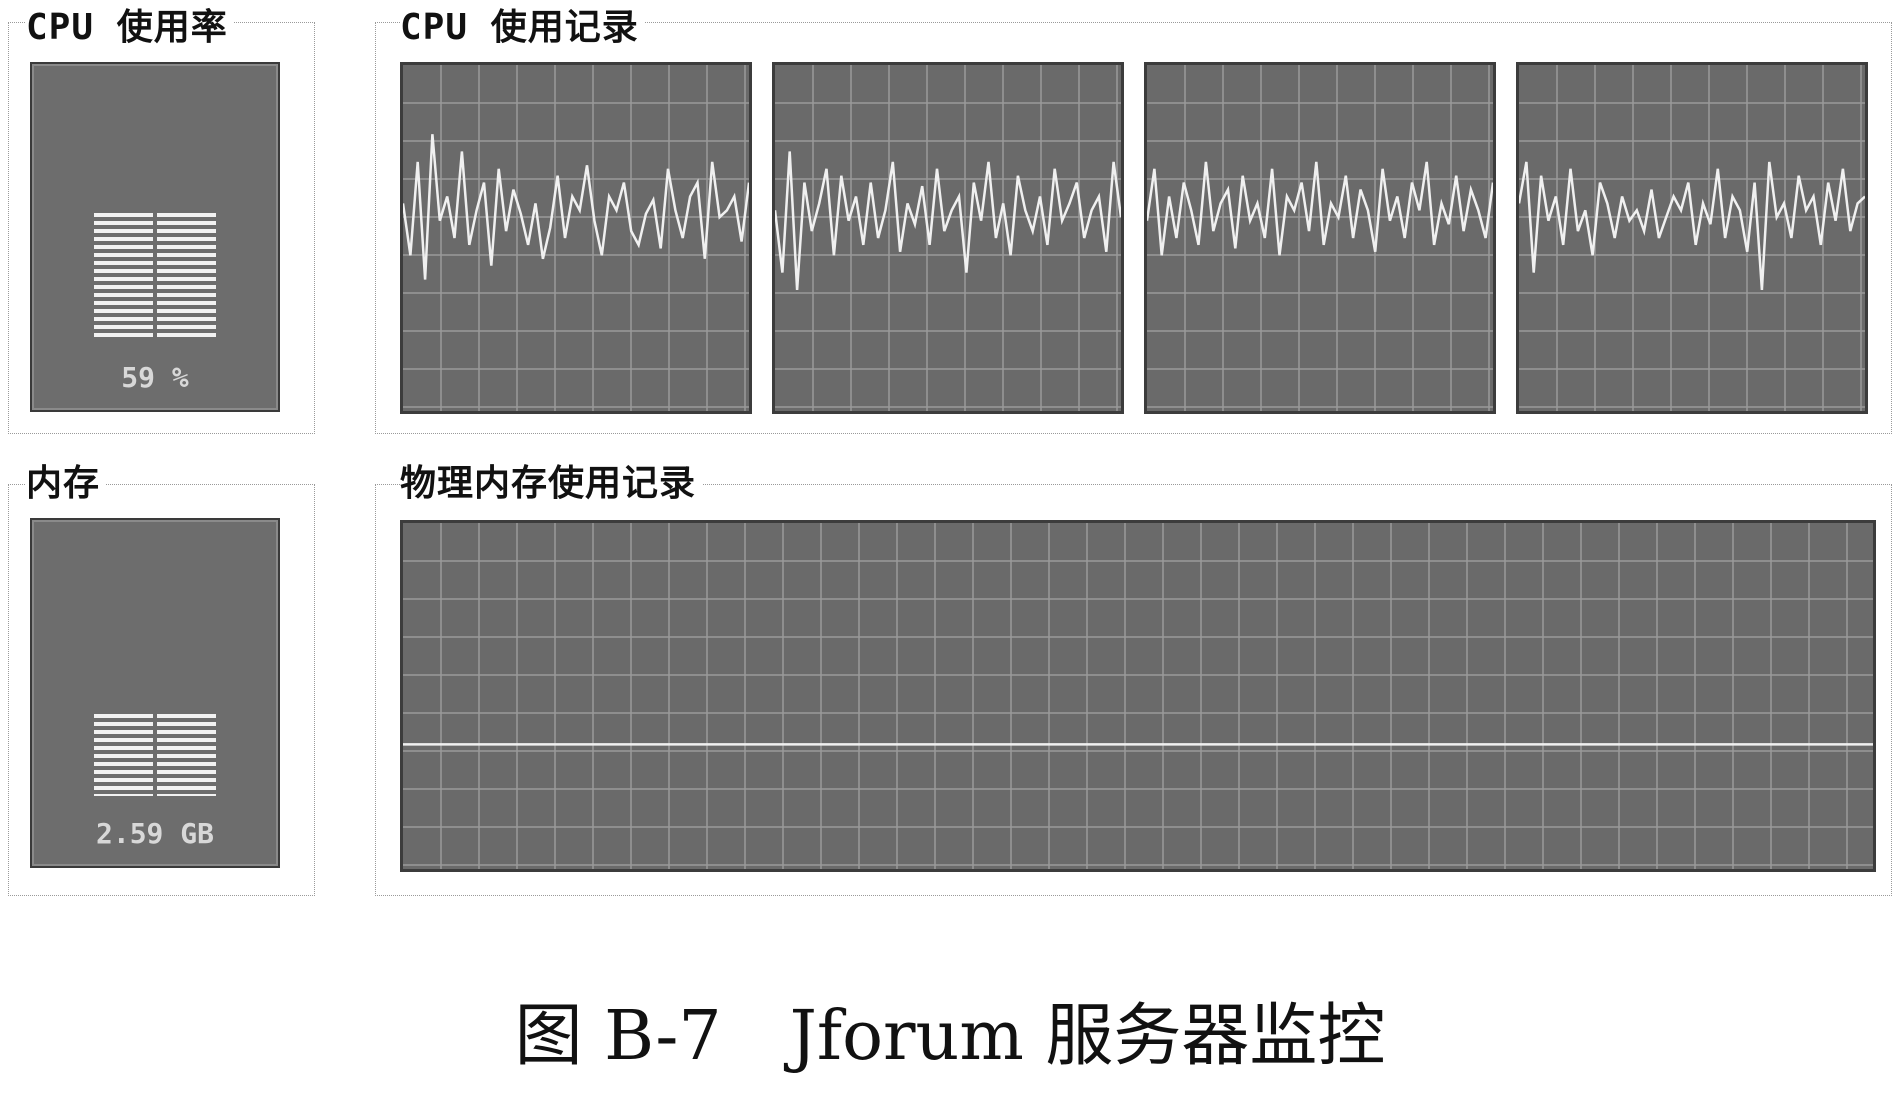 The height and width of the screenshot is (1094, 1900). What do you see at coordinates (130, 28) in the screenshot?
I see `cpu-usage-label: CPU 使用率` at bounding box center [130, 28].